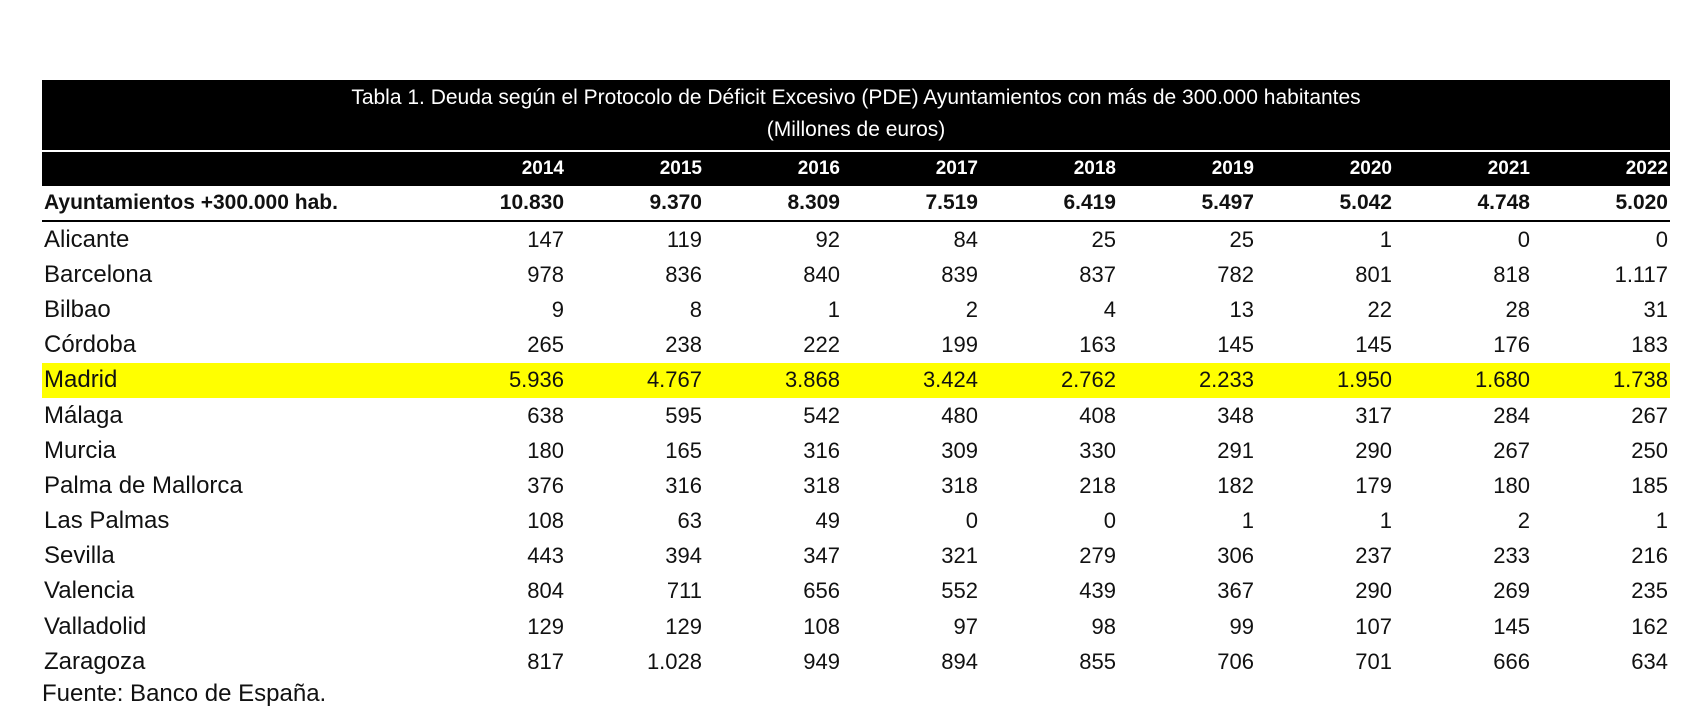  What do you see at coordinates (1649, 556) in the screenshot?
I see `row-value: 216` at bounding box center [1649, 556].